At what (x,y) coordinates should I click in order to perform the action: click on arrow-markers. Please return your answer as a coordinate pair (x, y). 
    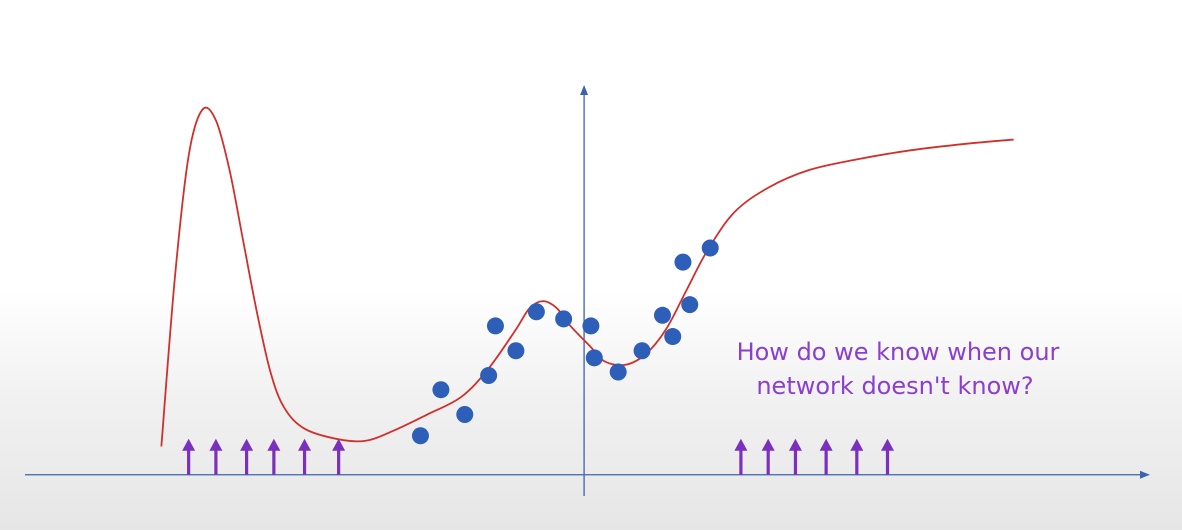
    Looking at the image, I should click on (538, 456).